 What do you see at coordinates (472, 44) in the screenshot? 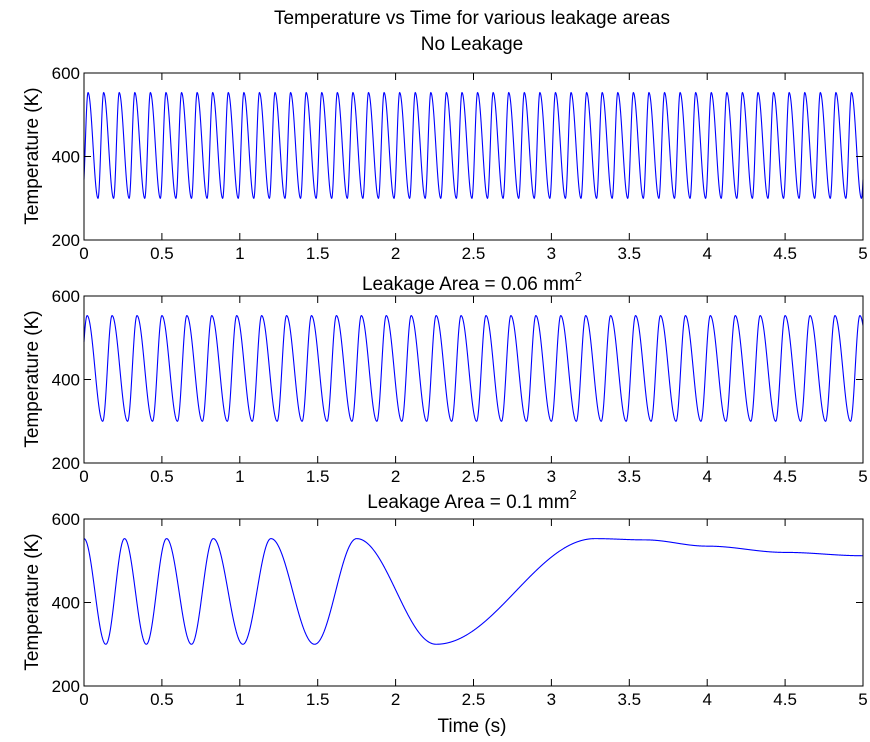
I see `panel-title: No Leakage` at bounding box center [472, 44].